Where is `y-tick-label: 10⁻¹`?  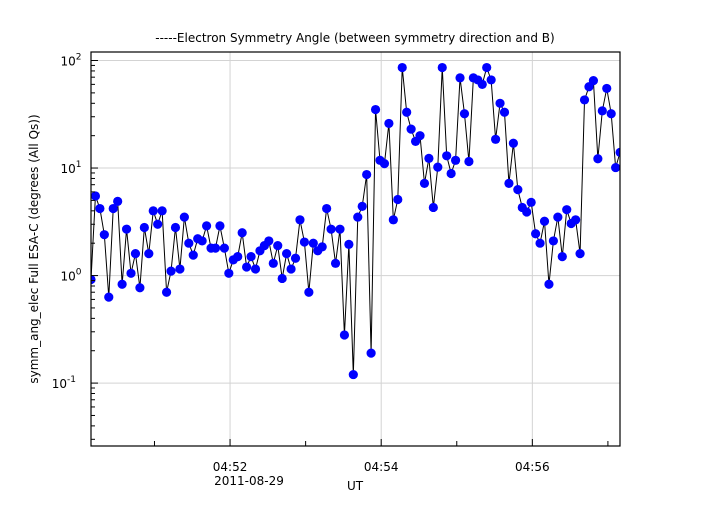
y-tick-label: 10⁻¹ is located at coordinates (64, 383).